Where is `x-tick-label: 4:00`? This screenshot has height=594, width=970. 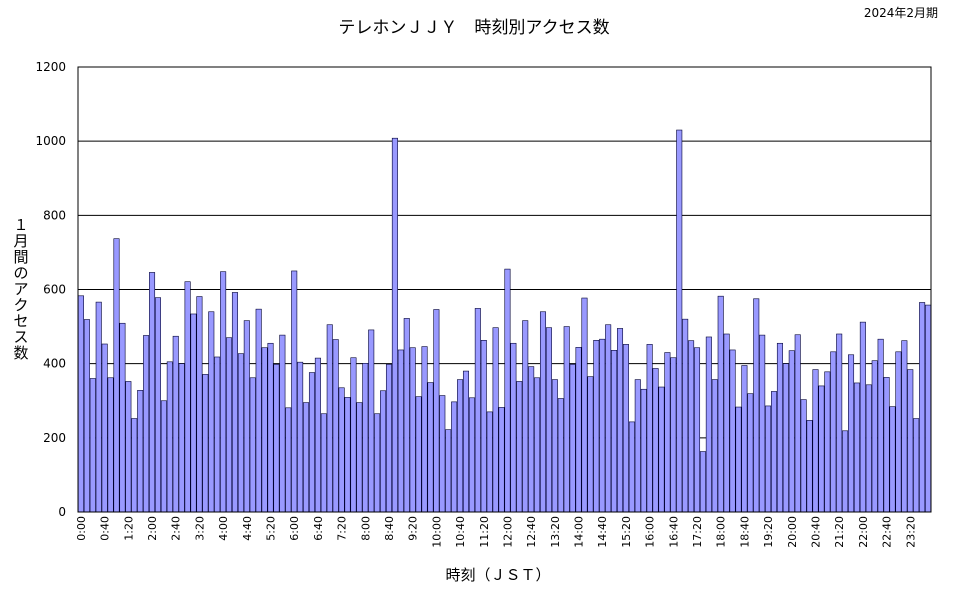
x-tick-label: 4:00 is located at coordinates (223, 528).